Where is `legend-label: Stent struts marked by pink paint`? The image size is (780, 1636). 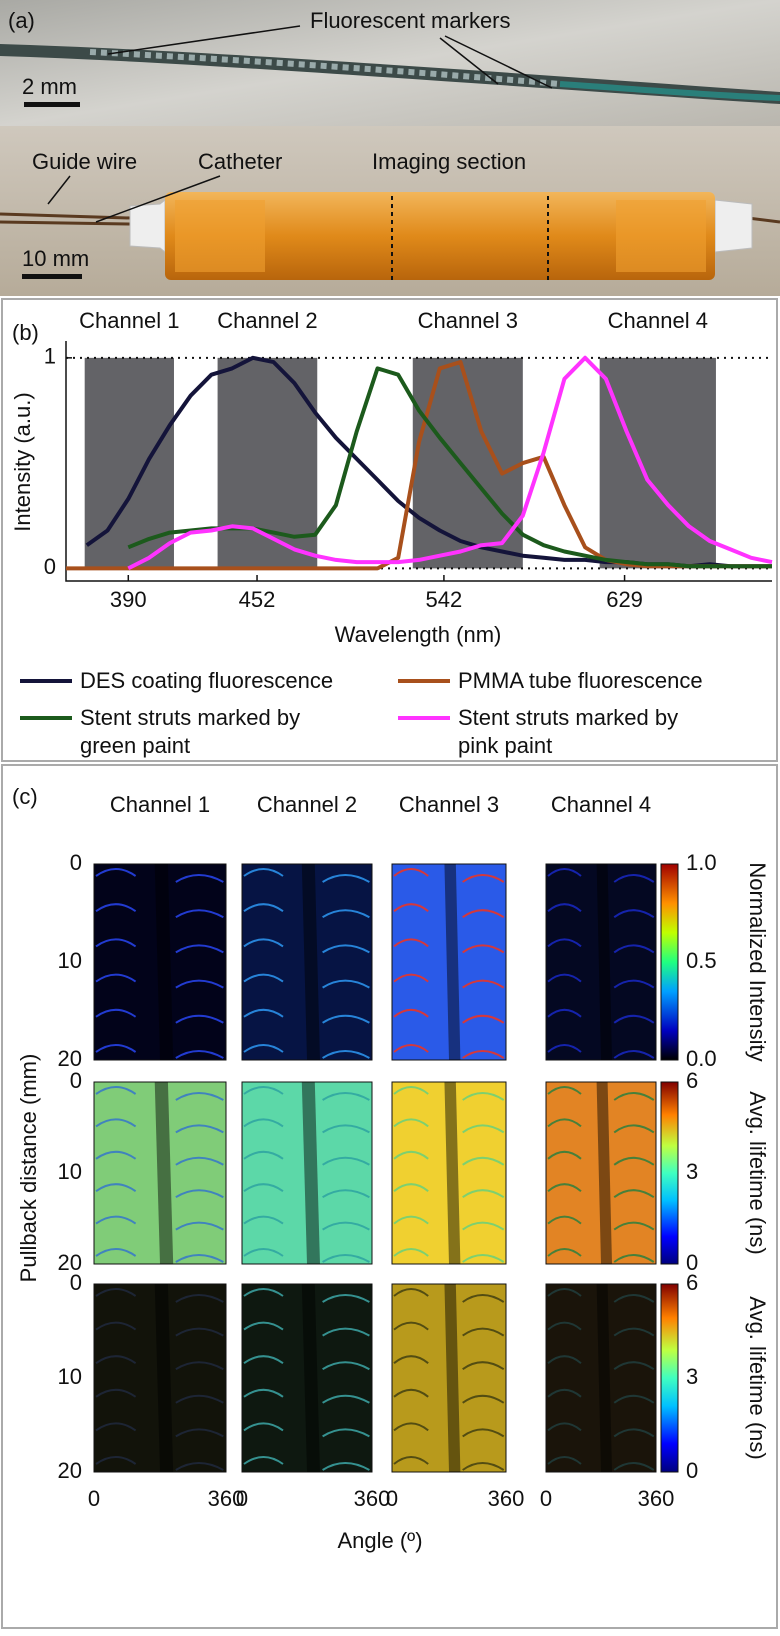 legend-label: Stent struts marked by pink paint is located at coordinates (568, 731).